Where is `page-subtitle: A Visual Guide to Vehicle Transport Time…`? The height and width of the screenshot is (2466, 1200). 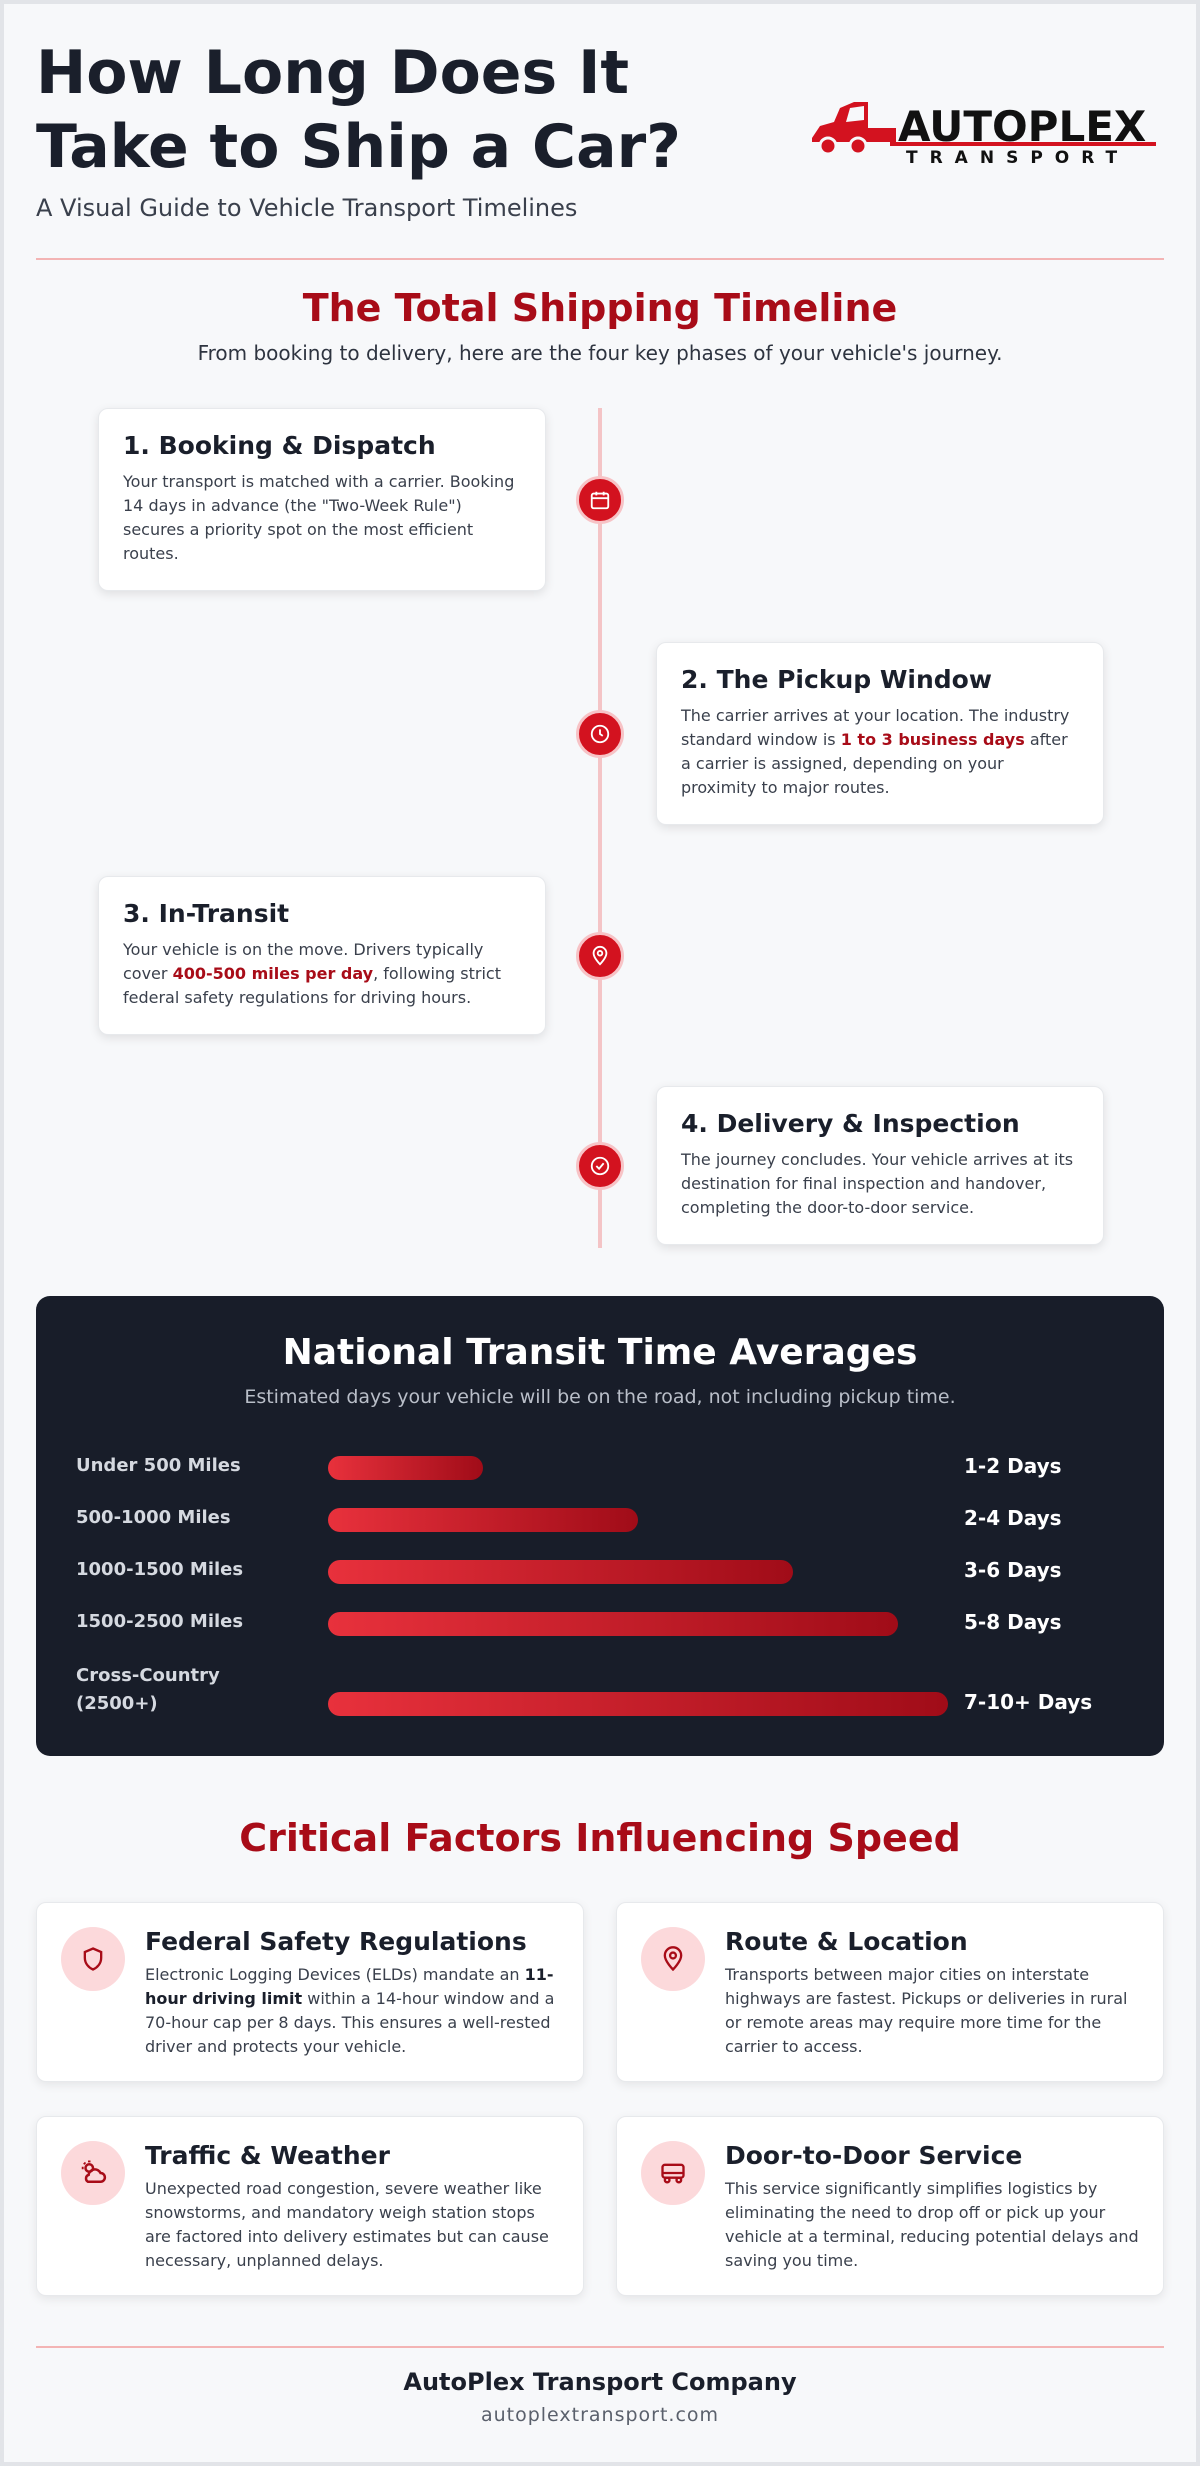
page-subtitle: A Visual Guide to Vehicle Transport Time… is located at coordinates (307, 208).